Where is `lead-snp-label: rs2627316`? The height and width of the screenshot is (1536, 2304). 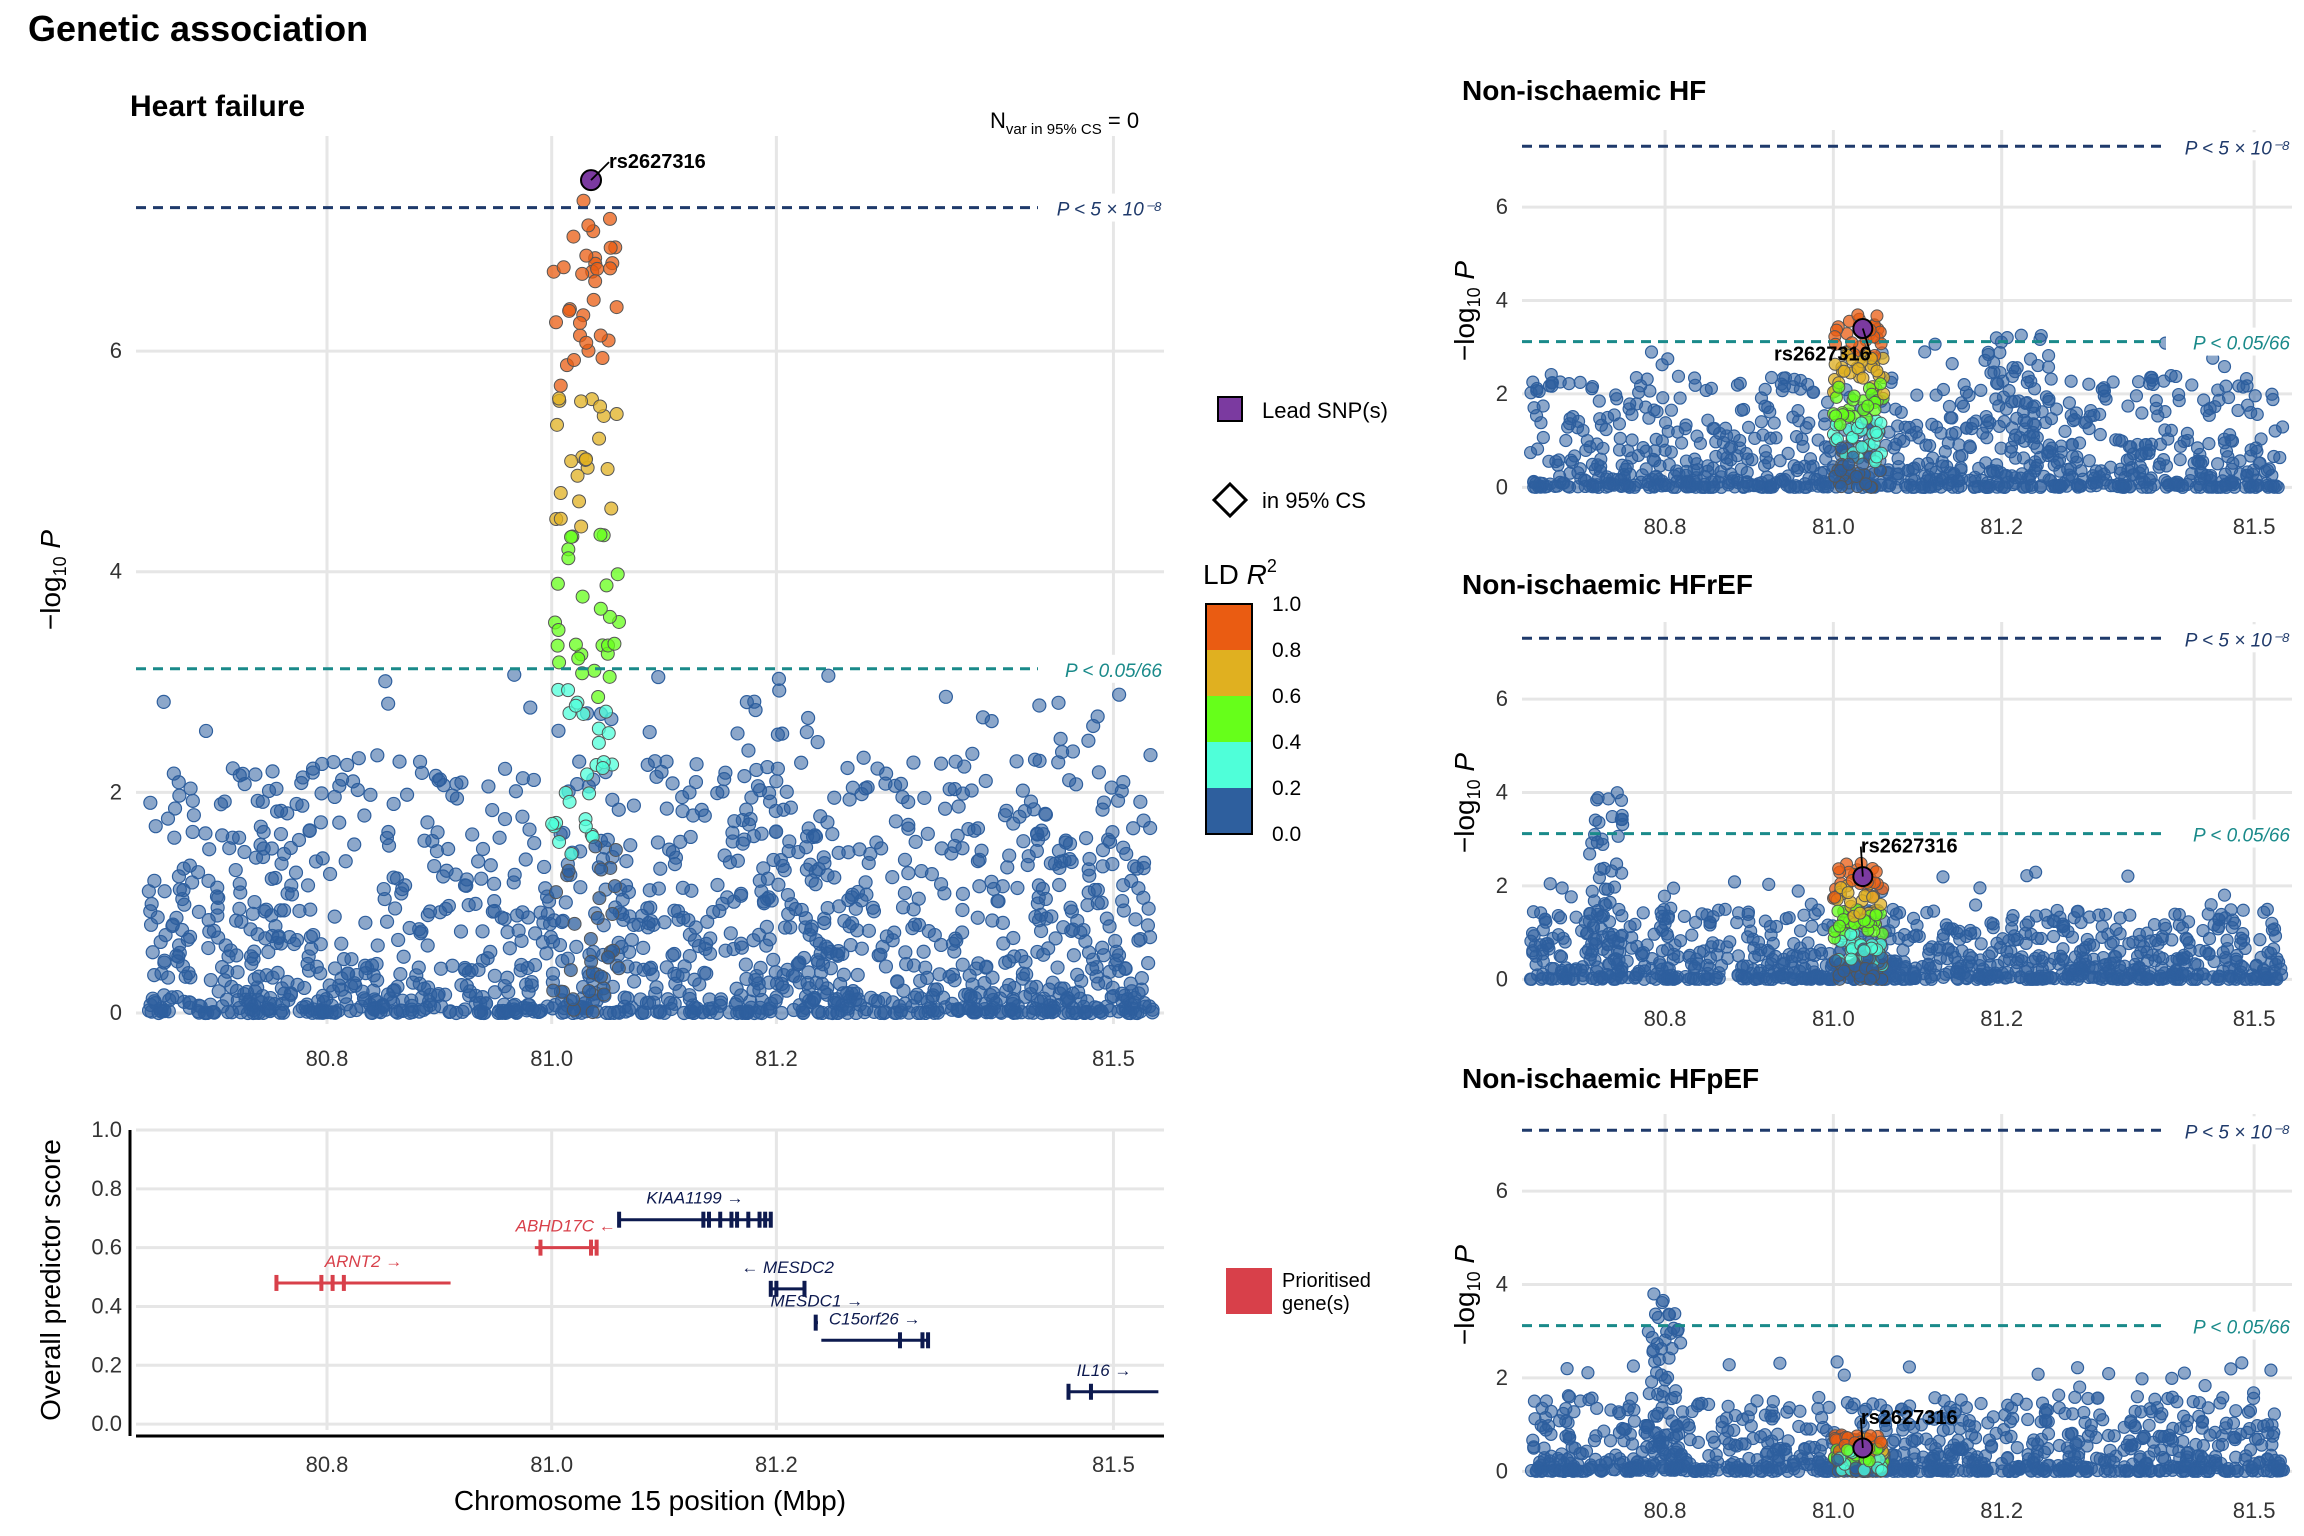 lead-snp-label: rs2627316 is located at coordinates (1822, 355).